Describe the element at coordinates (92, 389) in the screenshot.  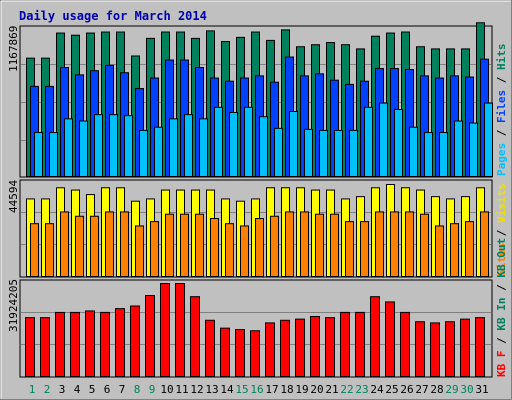
I see `day-label-5: 5` at that location.